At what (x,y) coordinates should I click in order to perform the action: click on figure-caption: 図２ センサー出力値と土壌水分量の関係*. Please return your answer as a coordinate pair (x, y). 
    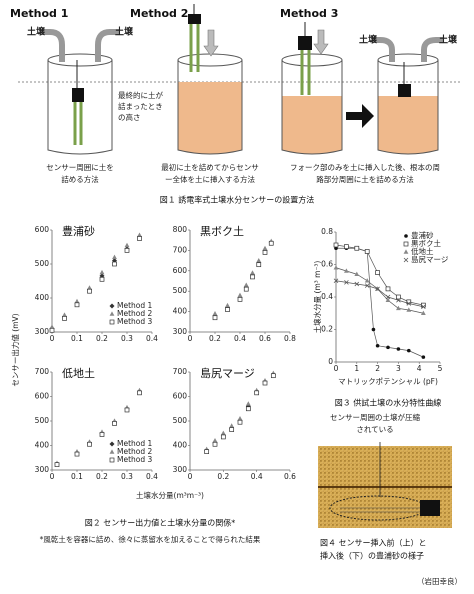
    Looking at the image, I should click on (160, 523).